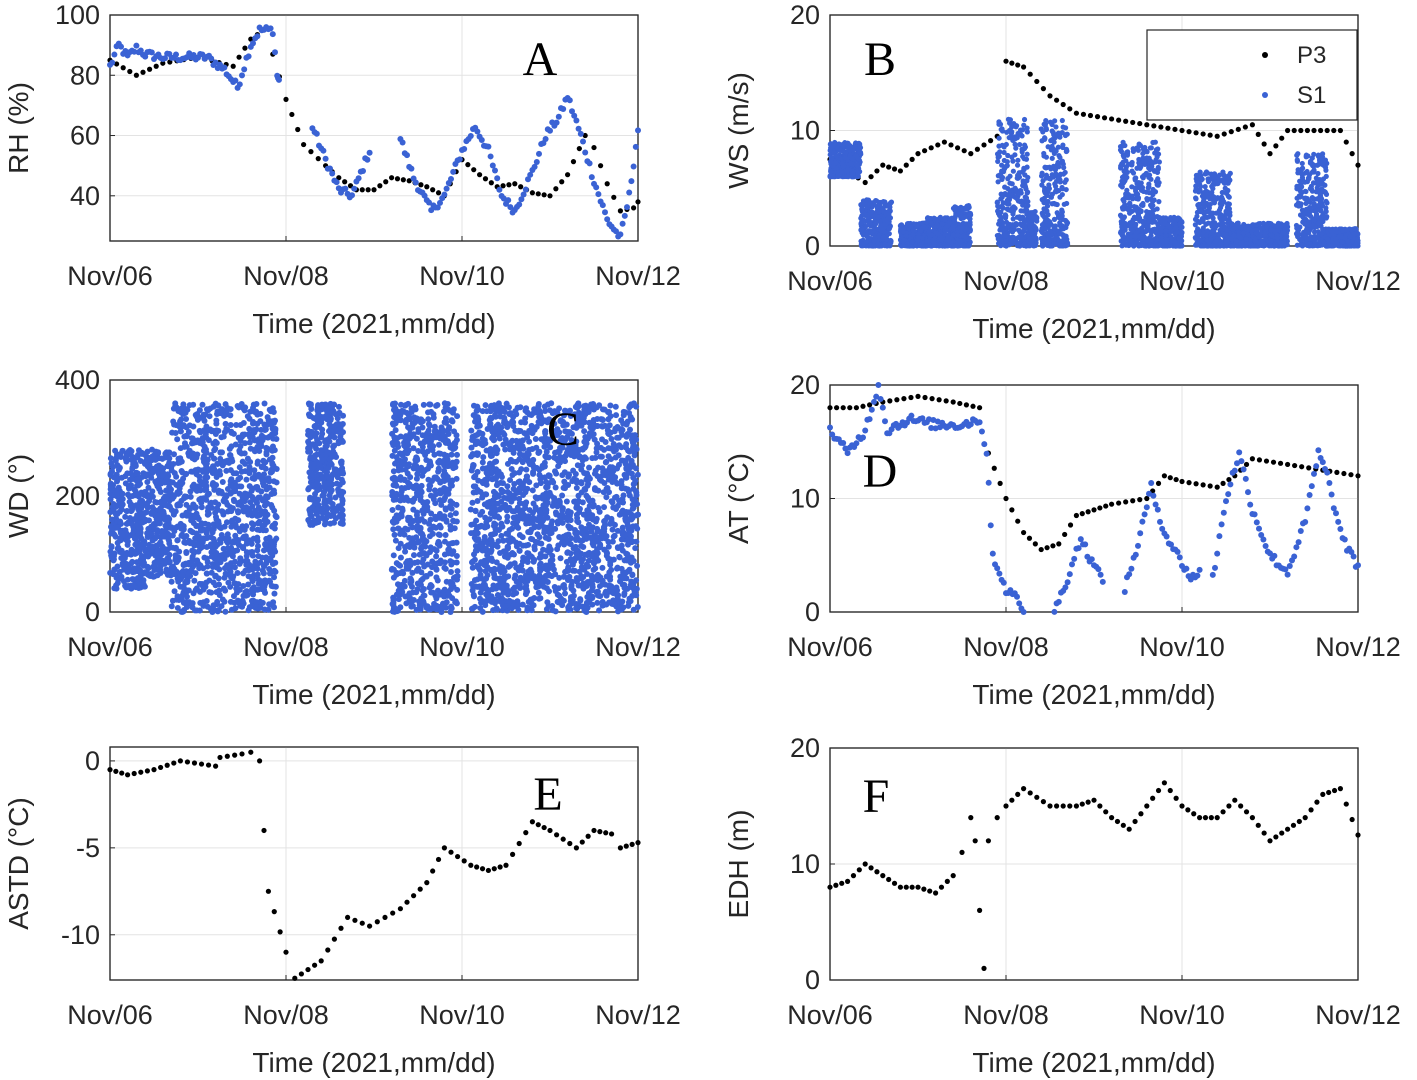 This screenshot has width=1417, height=1080. I want to click on panel-a-ylabel: RH (%), so click(18, 128).